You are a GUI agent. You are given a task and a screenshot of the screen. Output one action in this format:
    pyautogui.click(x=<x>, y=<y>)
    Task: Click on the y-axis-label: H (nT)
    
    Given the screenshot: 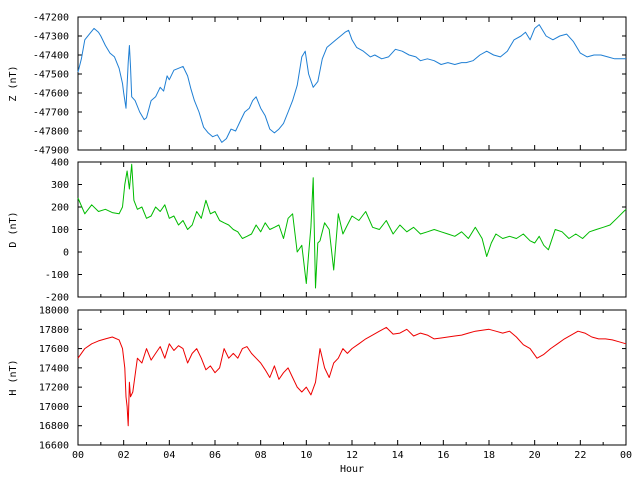 What is the action you would take?
    pyautogui.click(x=13, y=377)
    